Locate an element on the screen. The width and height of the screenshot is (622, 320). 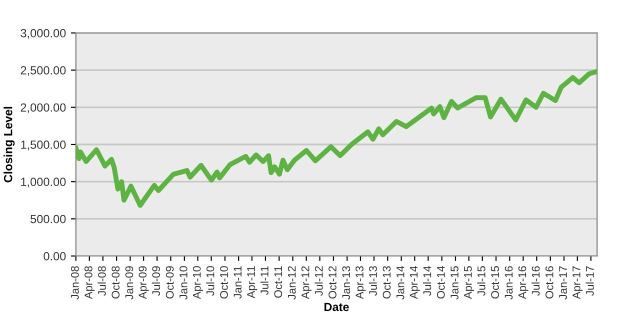
x-tick-label: Jan-11 is located at coordinates (238, 282).